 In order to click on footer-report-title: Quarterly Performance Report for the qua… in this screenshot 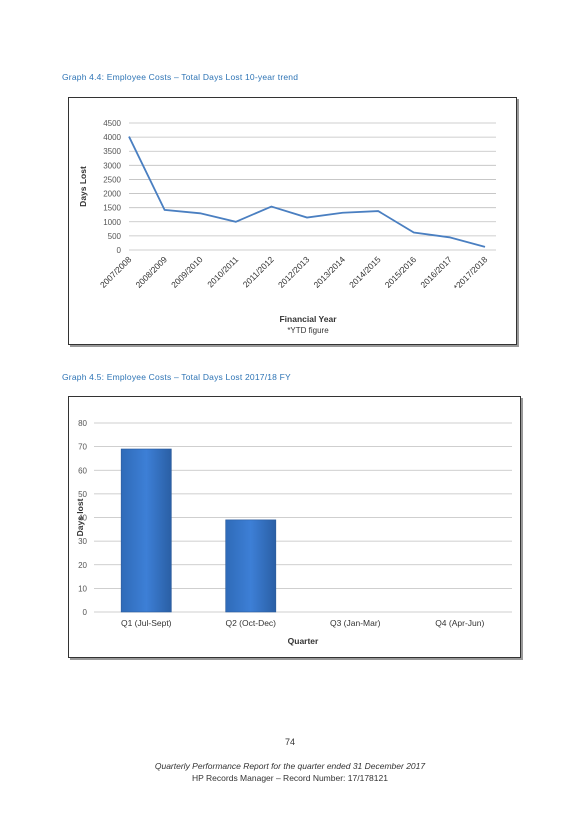, I will do `click(290, 766)`.